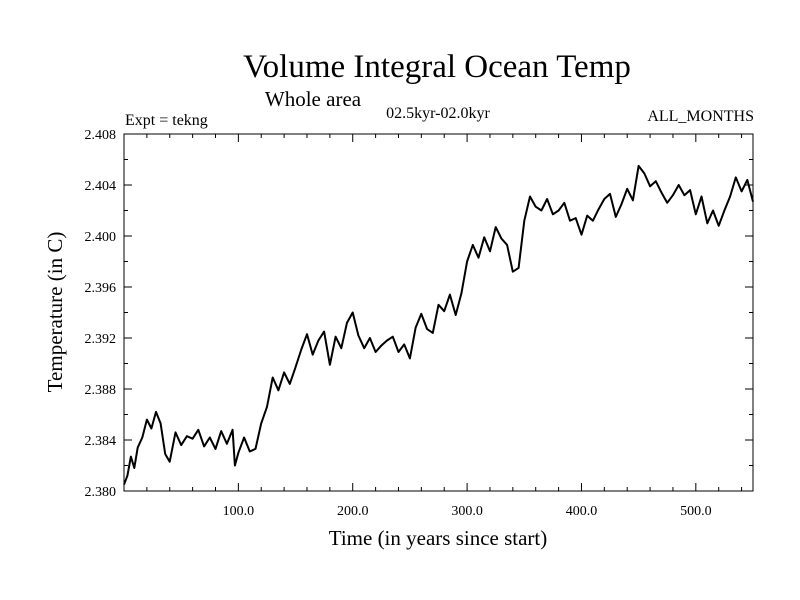 The image size is (800, 600). Describe the element at coordinates (437, 67) in the screenshot. I see `chart-title: Volume Integral Ocean Temp` at that location.